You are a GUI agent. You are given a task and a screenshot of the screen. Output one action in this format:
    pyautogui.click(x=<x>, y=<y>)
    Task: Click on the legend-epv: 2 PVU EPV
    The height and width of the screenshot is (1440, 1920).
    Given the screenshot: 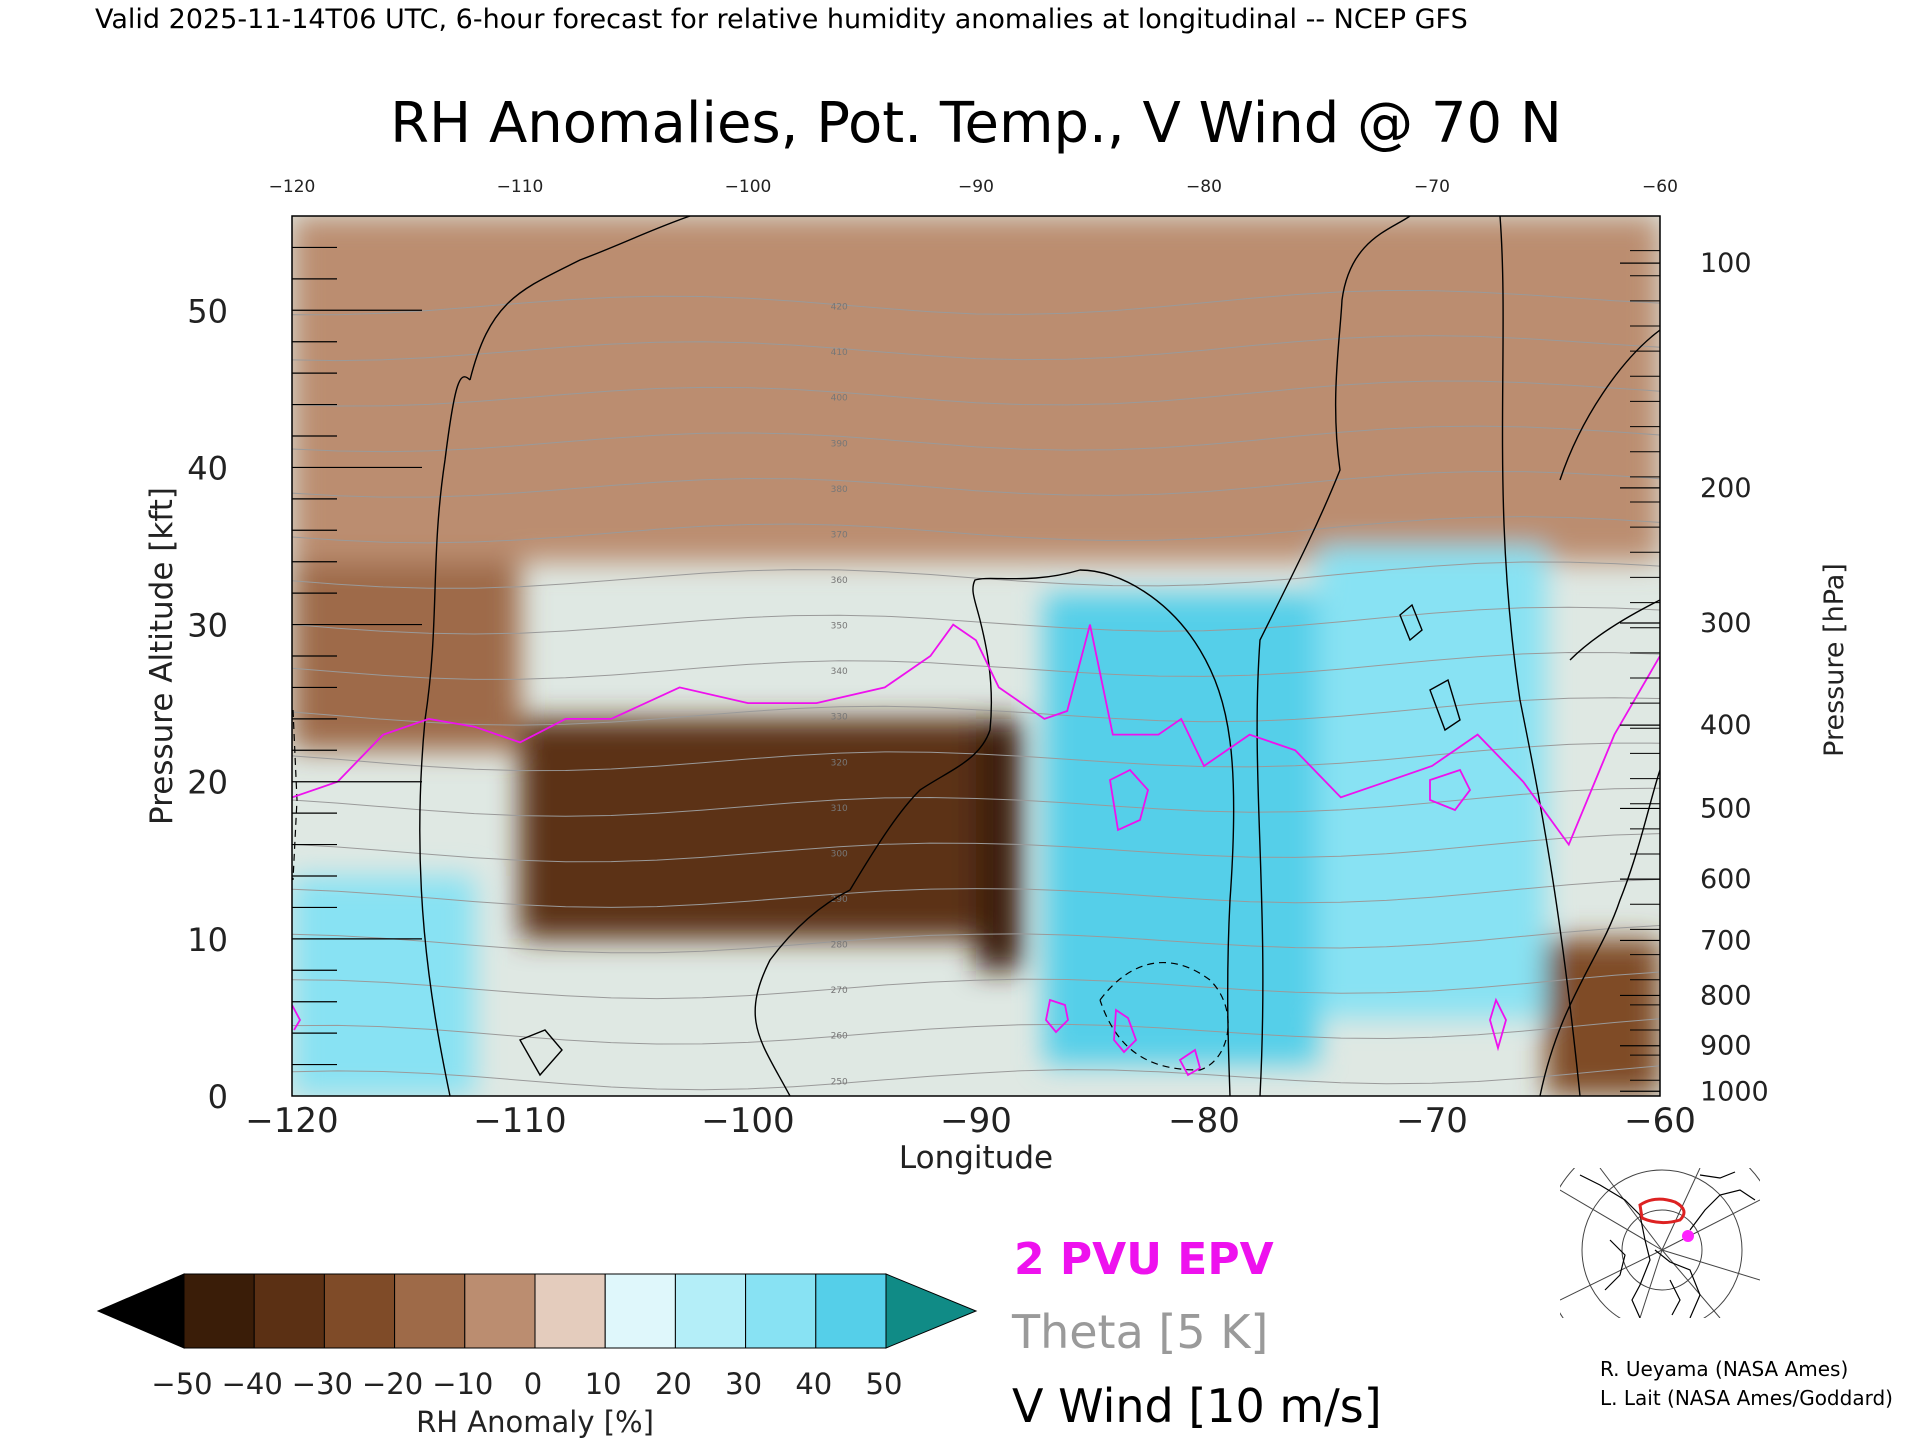 What is the action you would take?
    pyautogui.click(x=1144, y=1259)
    